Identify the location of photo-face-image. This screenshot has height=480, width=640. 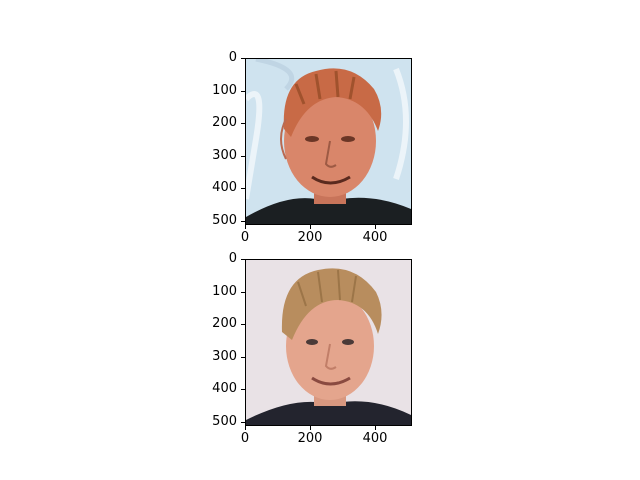
(328, 342).